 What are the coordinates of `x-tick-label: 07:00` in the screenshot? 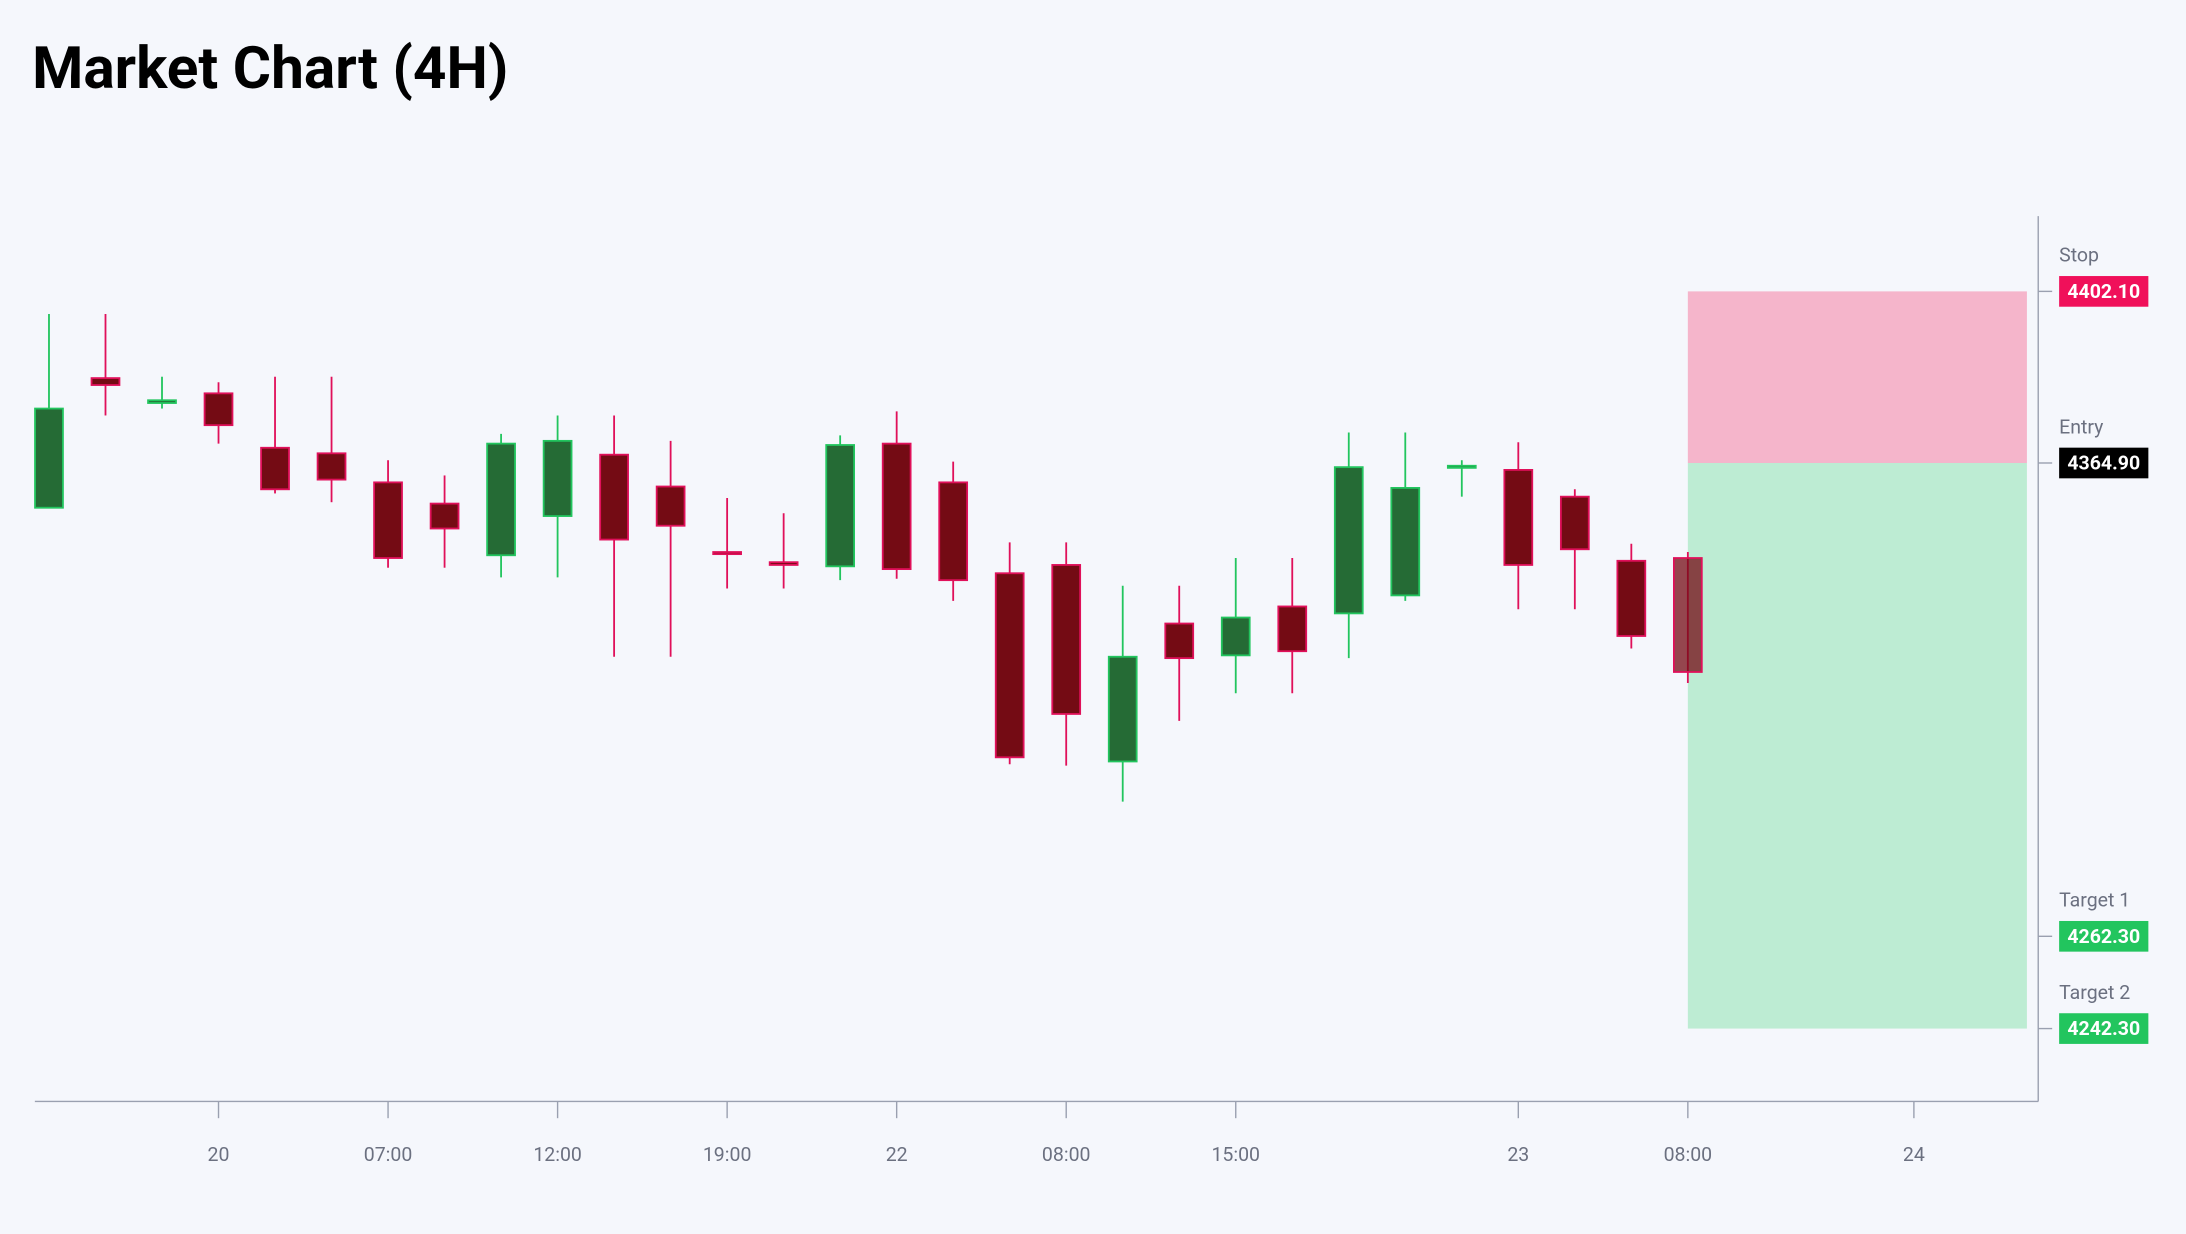 It's located at (388, 1154).